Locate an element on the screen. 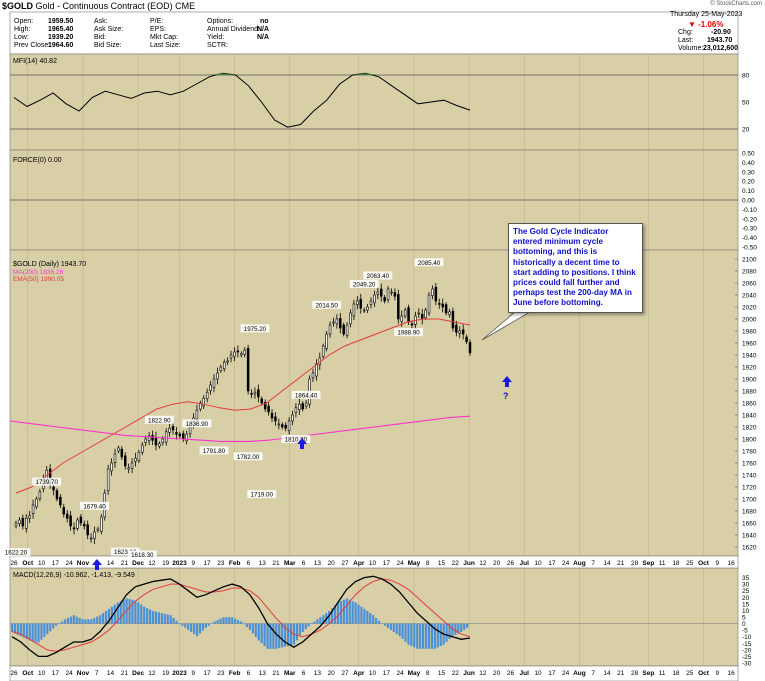 Image resolution: width=765 pixels, height=681 pixels. ask-label: Ask: is located at coordinates (101, 21).